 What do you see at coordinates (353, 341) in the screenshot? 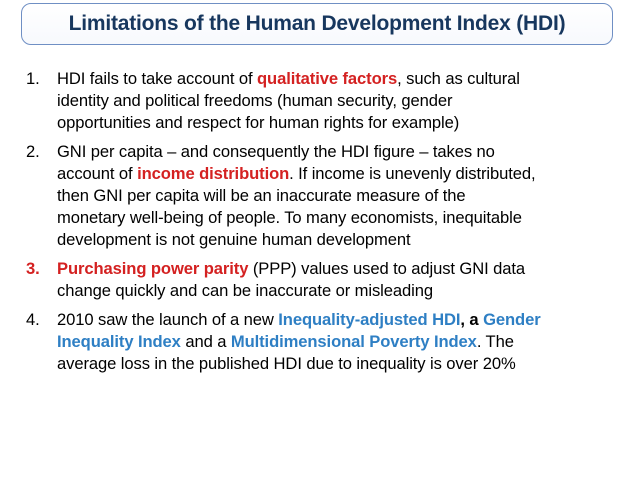
I see `highlight-multidimensional-poverty-index: Multidimensional Poverty Index` at bounding box center [353, 341].